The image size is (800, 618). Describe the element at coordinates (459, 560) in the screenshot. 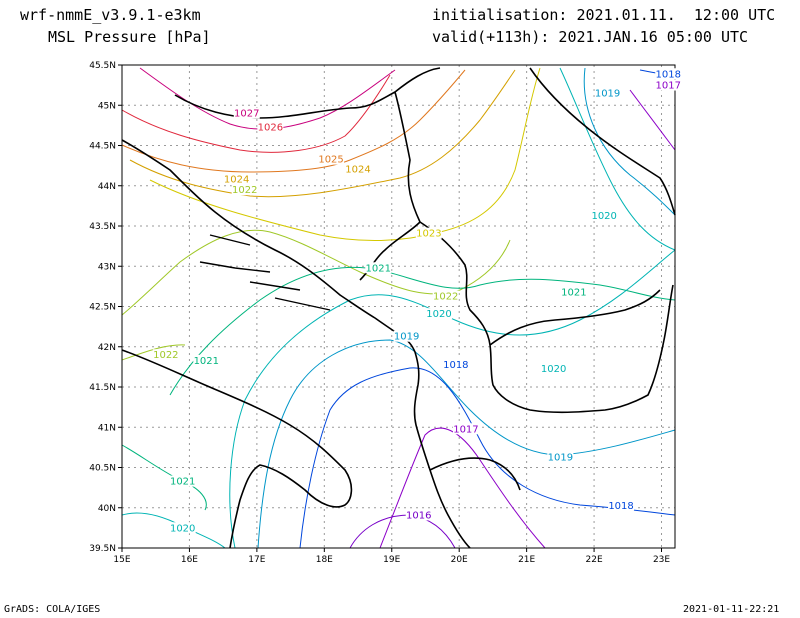

I see `x-tick-label: 20E` at that location.